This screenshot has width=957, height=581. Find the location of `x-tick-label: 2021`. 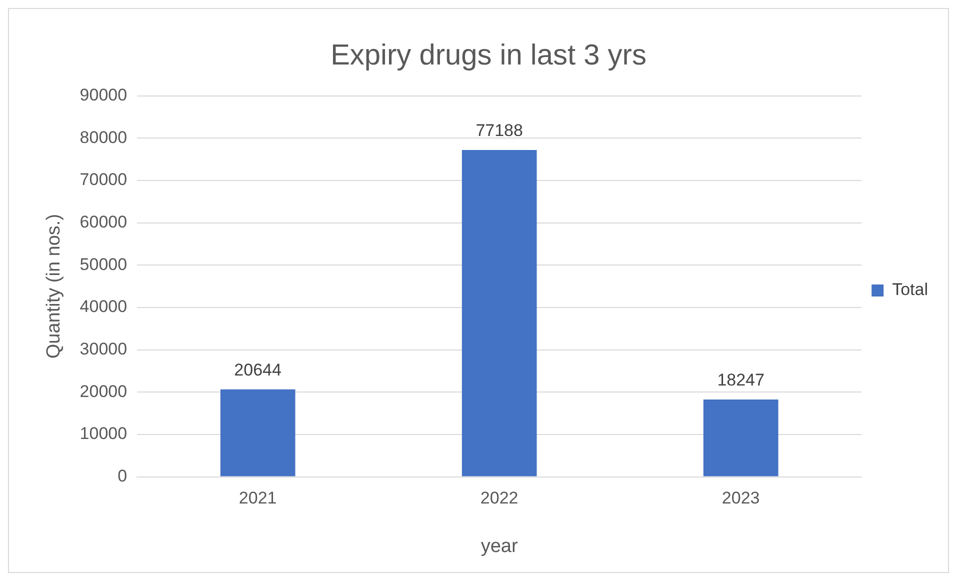

x-tick-label: 2021 is located at coordinates (257, 498).